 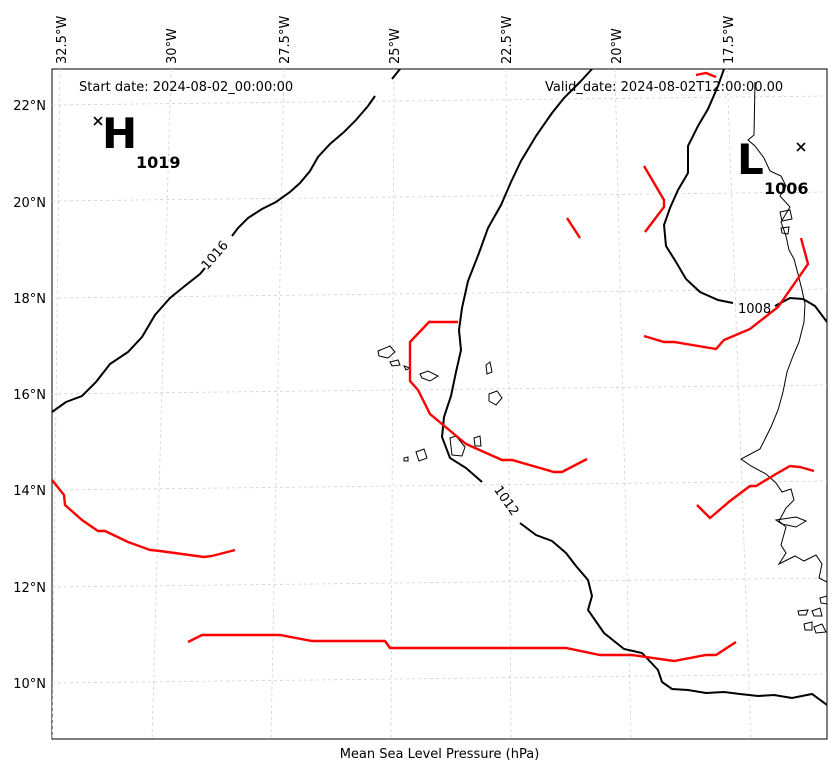 I want to click on high-pressure-value: 1019, so click(x=158, y=162).